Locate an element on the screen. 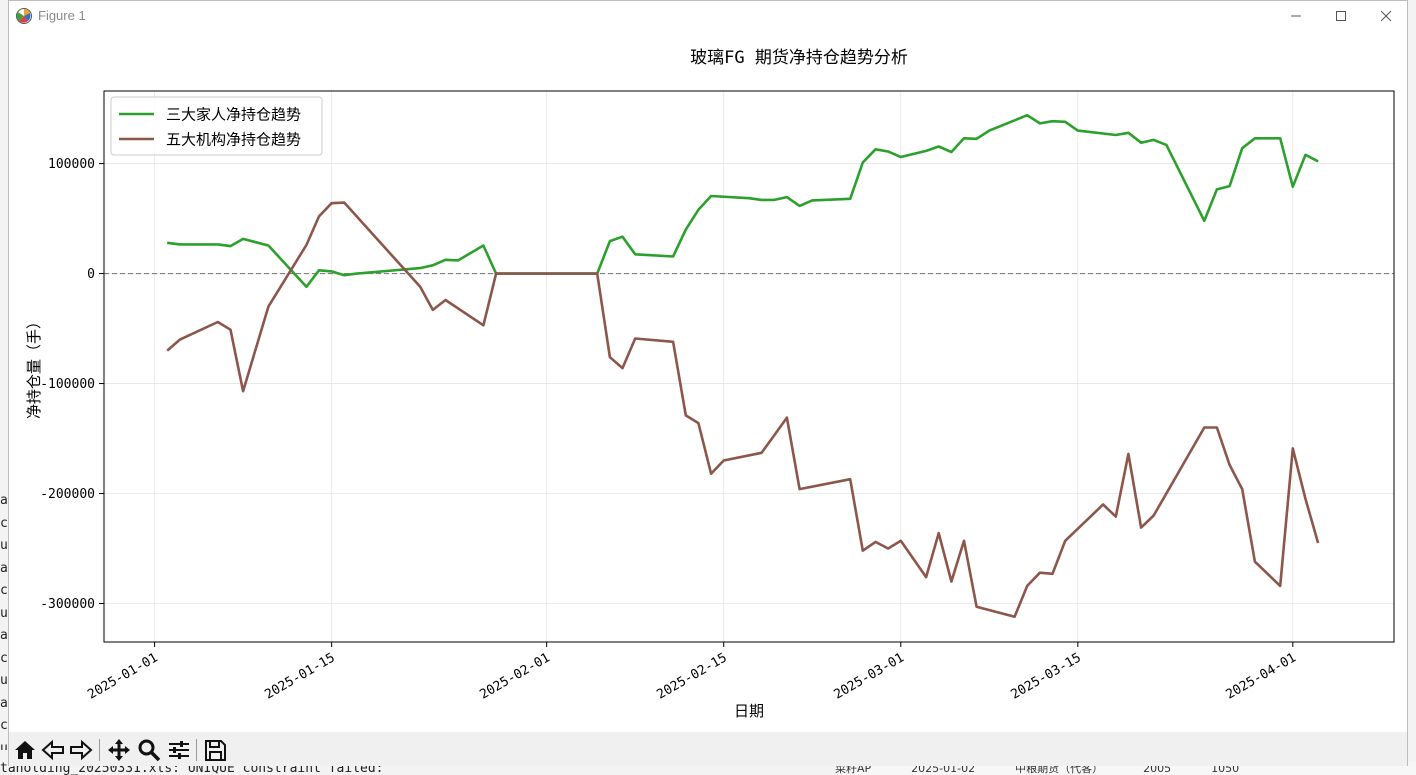 Image resolution: width=1416 pixels, height=775 pixels. zoom-magnifier-icon is located at coordinates (149, 750).